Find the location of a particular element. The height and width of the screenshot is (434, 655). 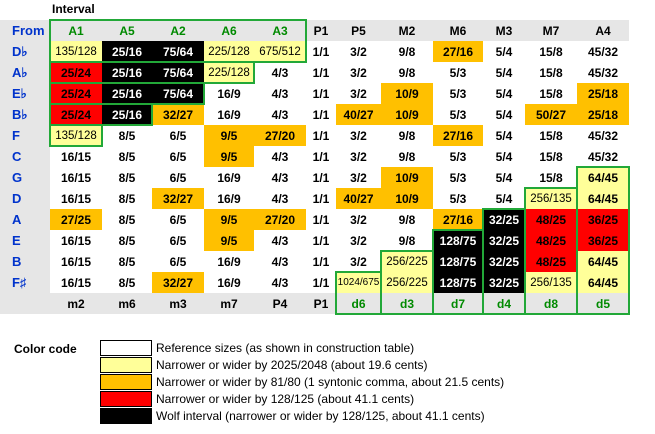

header-row-top: From A1 A5 A2 A6 A3 P1 P5 M2 M6 M3 M7 A4 is located at coordinates (314, 30).